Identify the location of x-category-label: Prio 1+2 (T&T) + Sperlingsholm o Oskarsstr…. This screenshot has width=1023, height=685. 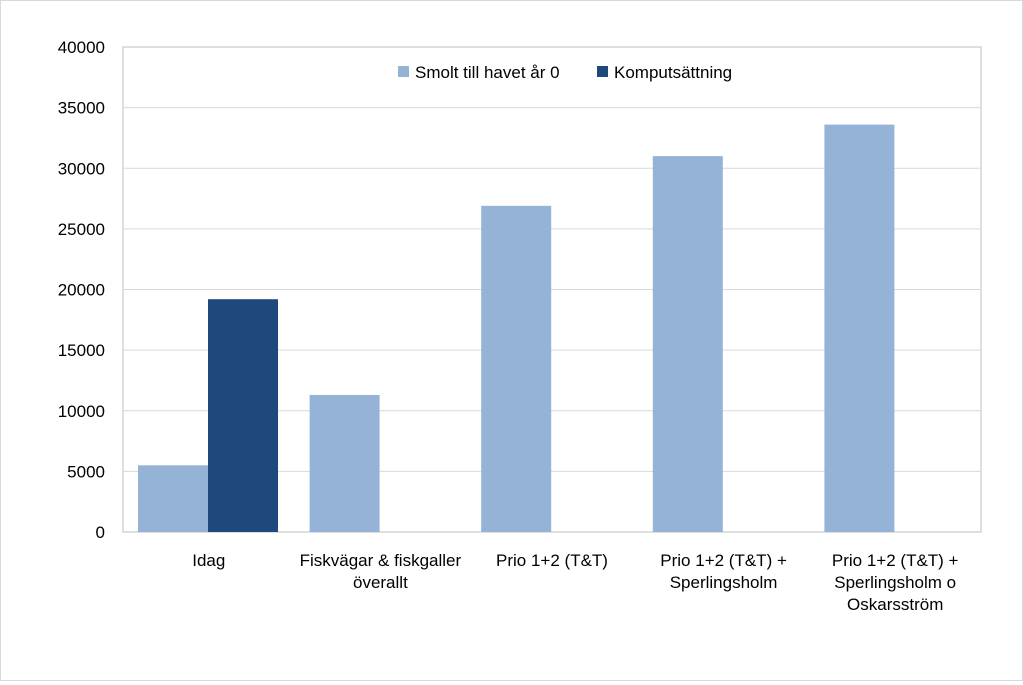
(895, 582).